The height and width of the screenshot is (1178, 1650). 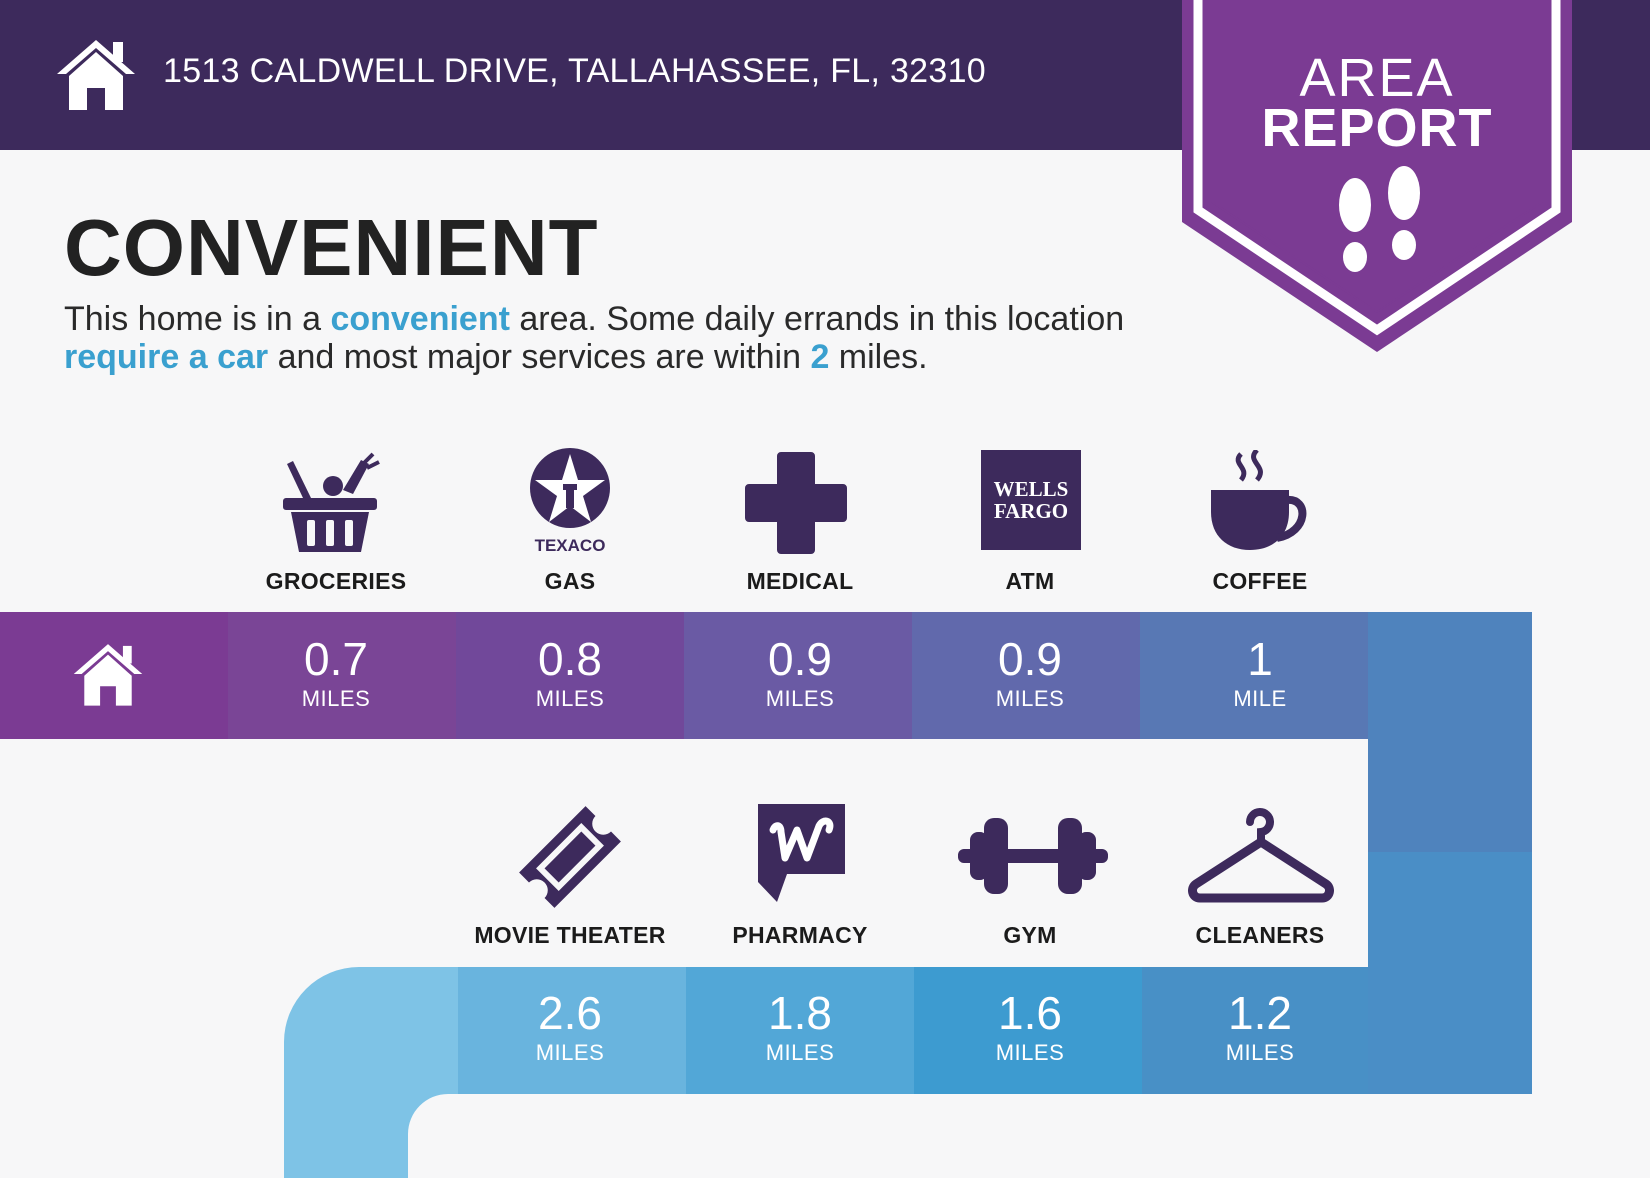 I want to click on wells-fargo-logo-icon: WELLS FARGO, so click(x=1031, y=500).